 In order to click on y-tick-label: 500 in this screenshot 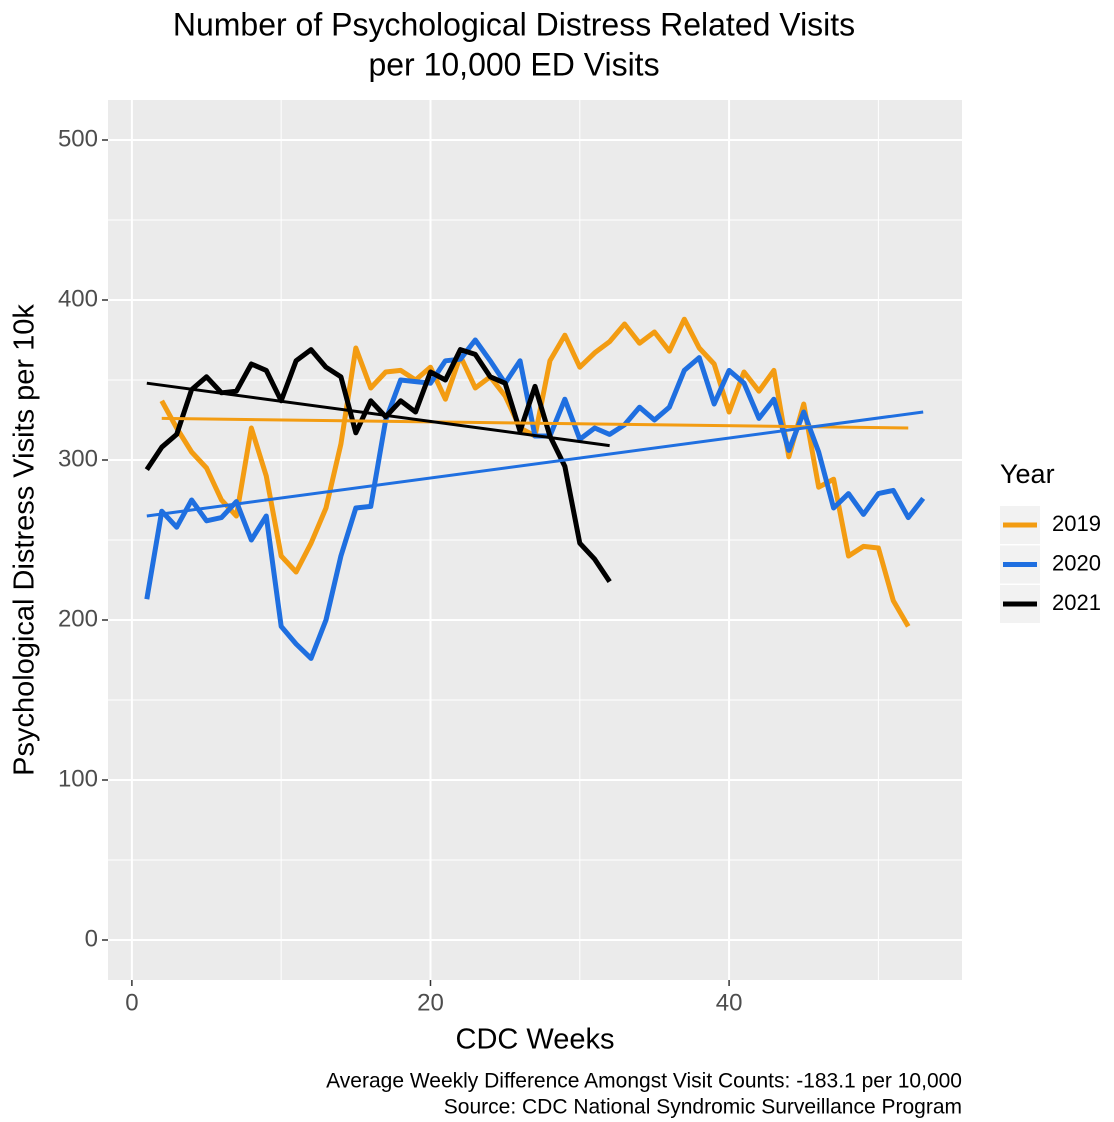, I will do `click(78, 138)`.